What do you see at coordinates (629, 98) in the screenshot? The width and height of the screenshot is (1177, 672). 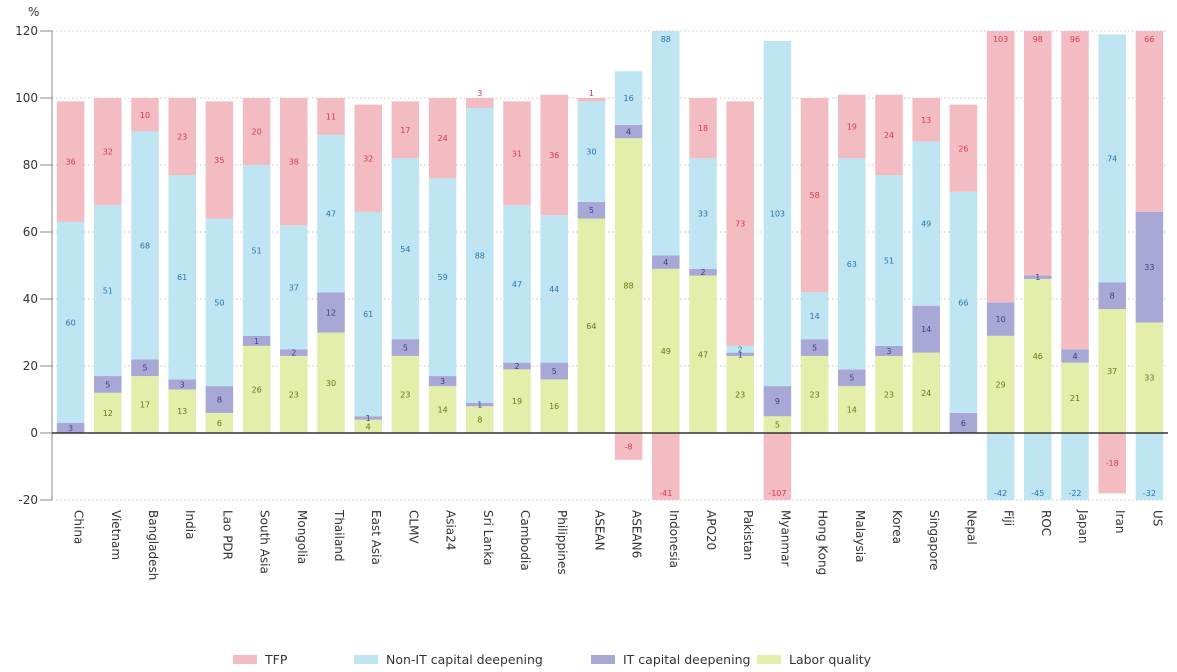 I see `data-label: 16` at bounding box center [629, 98].